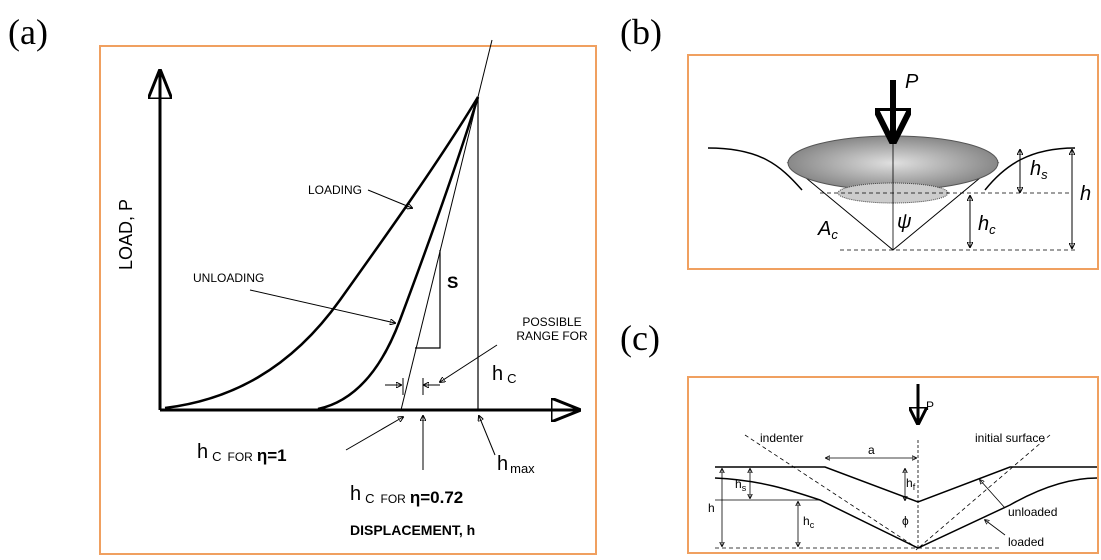 The image size is (1101, 560). What do you see at coordinates (640, 338) in the screenshot?
I see `panel-label: (c)` at bounding box center [640, 338].